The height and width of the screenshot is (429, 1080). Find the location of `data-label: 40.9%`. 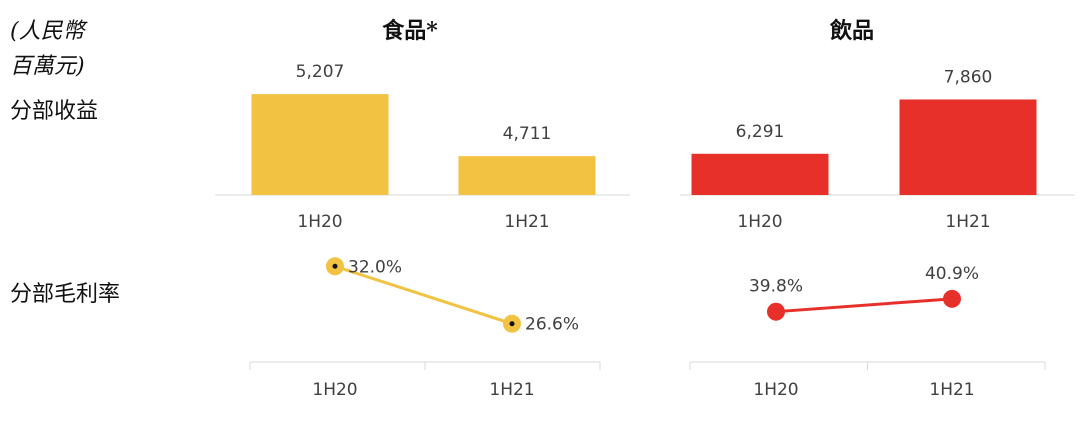

data-label: 40.9% is located at coordinates (952, 274).